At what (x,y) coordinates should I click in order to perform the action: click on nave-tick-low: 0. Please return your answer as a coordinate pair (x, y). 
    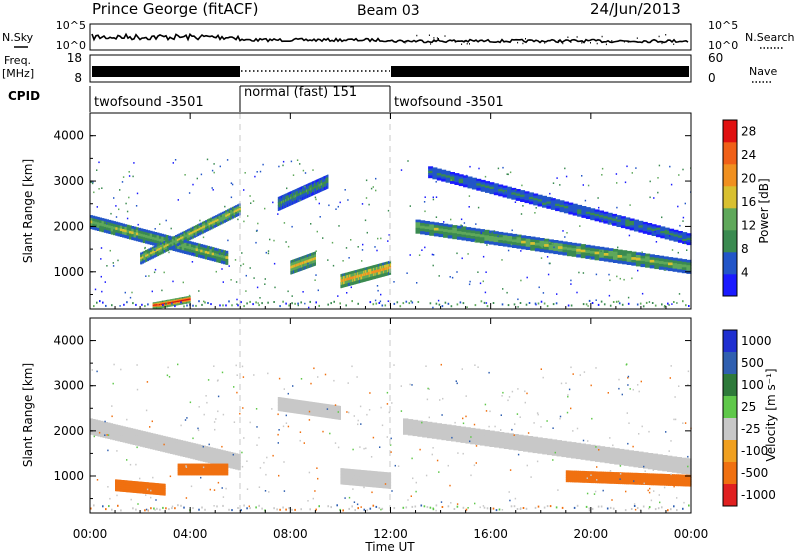
    Looking at the image, I should click on (712, 78).